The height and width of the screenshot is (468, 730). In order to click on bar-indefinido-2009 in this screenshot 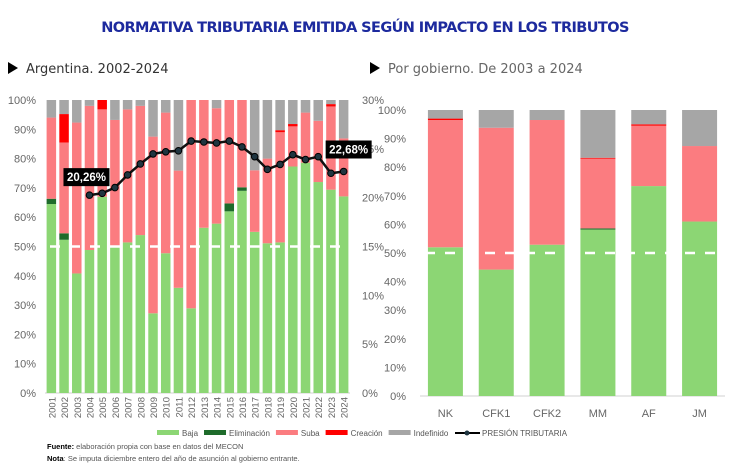, I will do `click(153, 118)`.